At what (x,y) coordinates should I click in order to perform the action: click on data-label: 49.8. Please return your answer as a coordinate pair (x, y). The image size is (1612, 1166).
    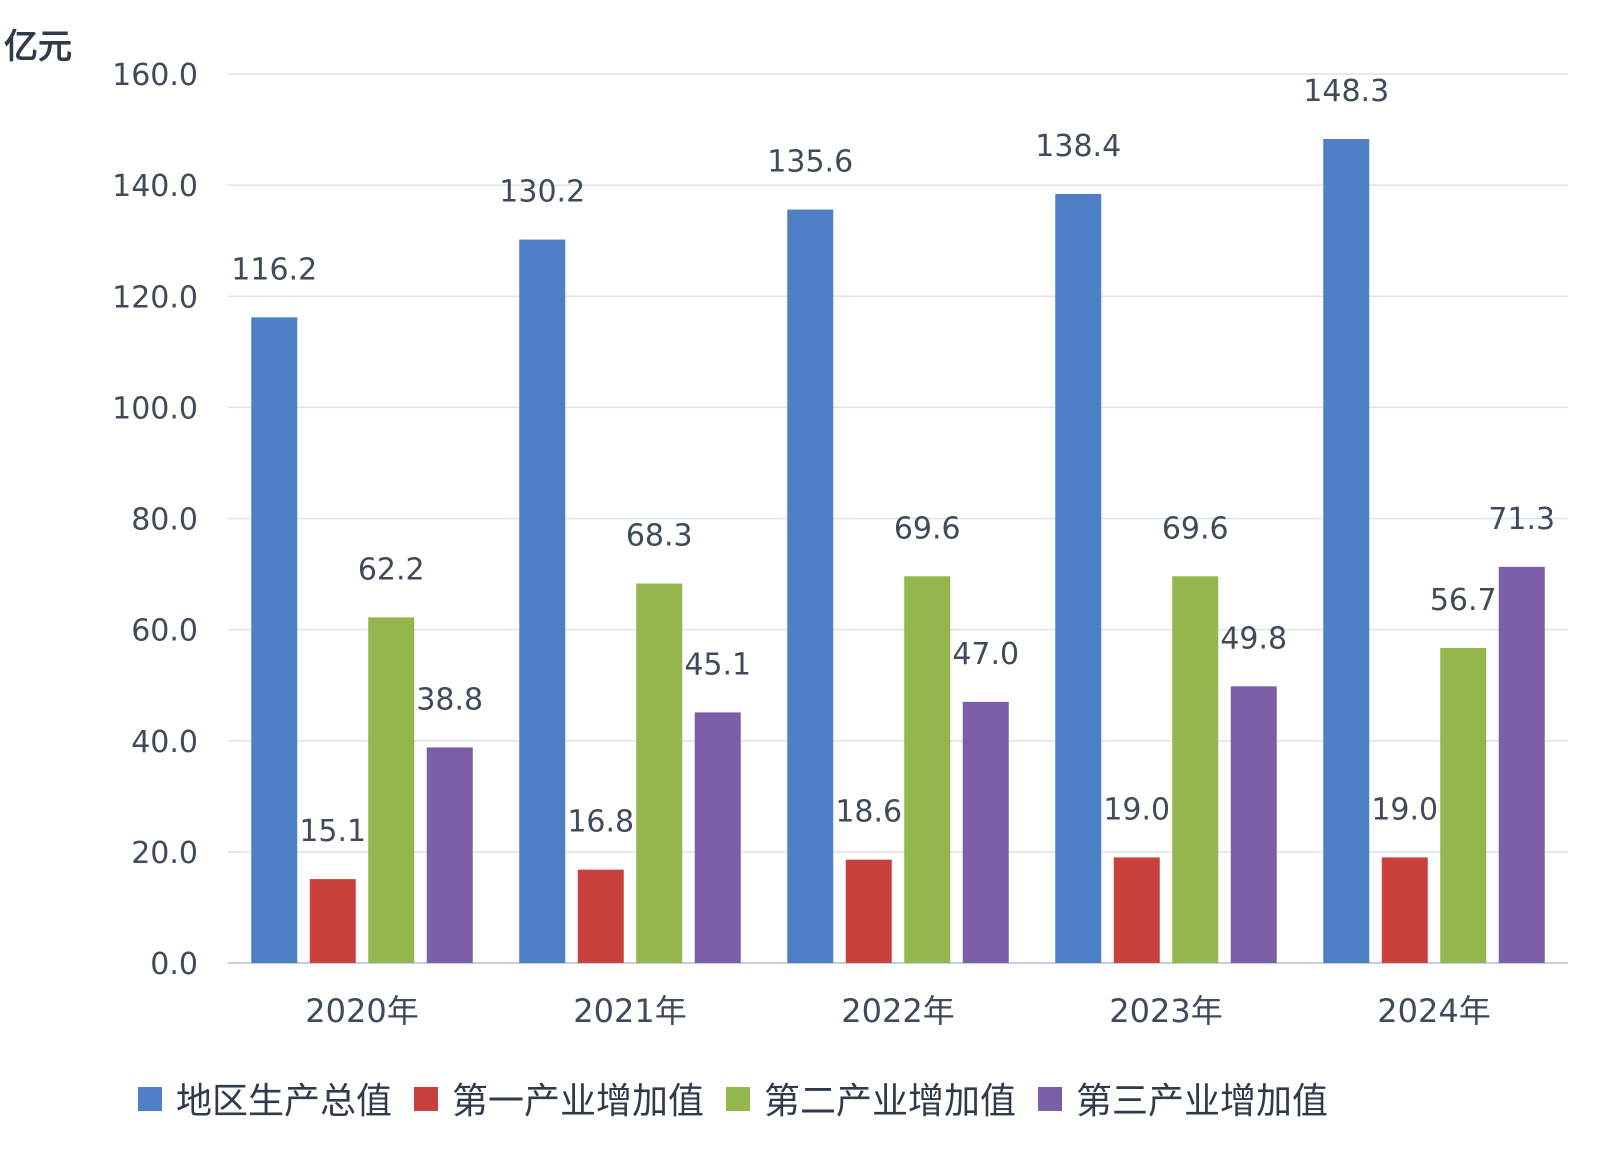
    Looking at the image, I should click on (1253, 638).